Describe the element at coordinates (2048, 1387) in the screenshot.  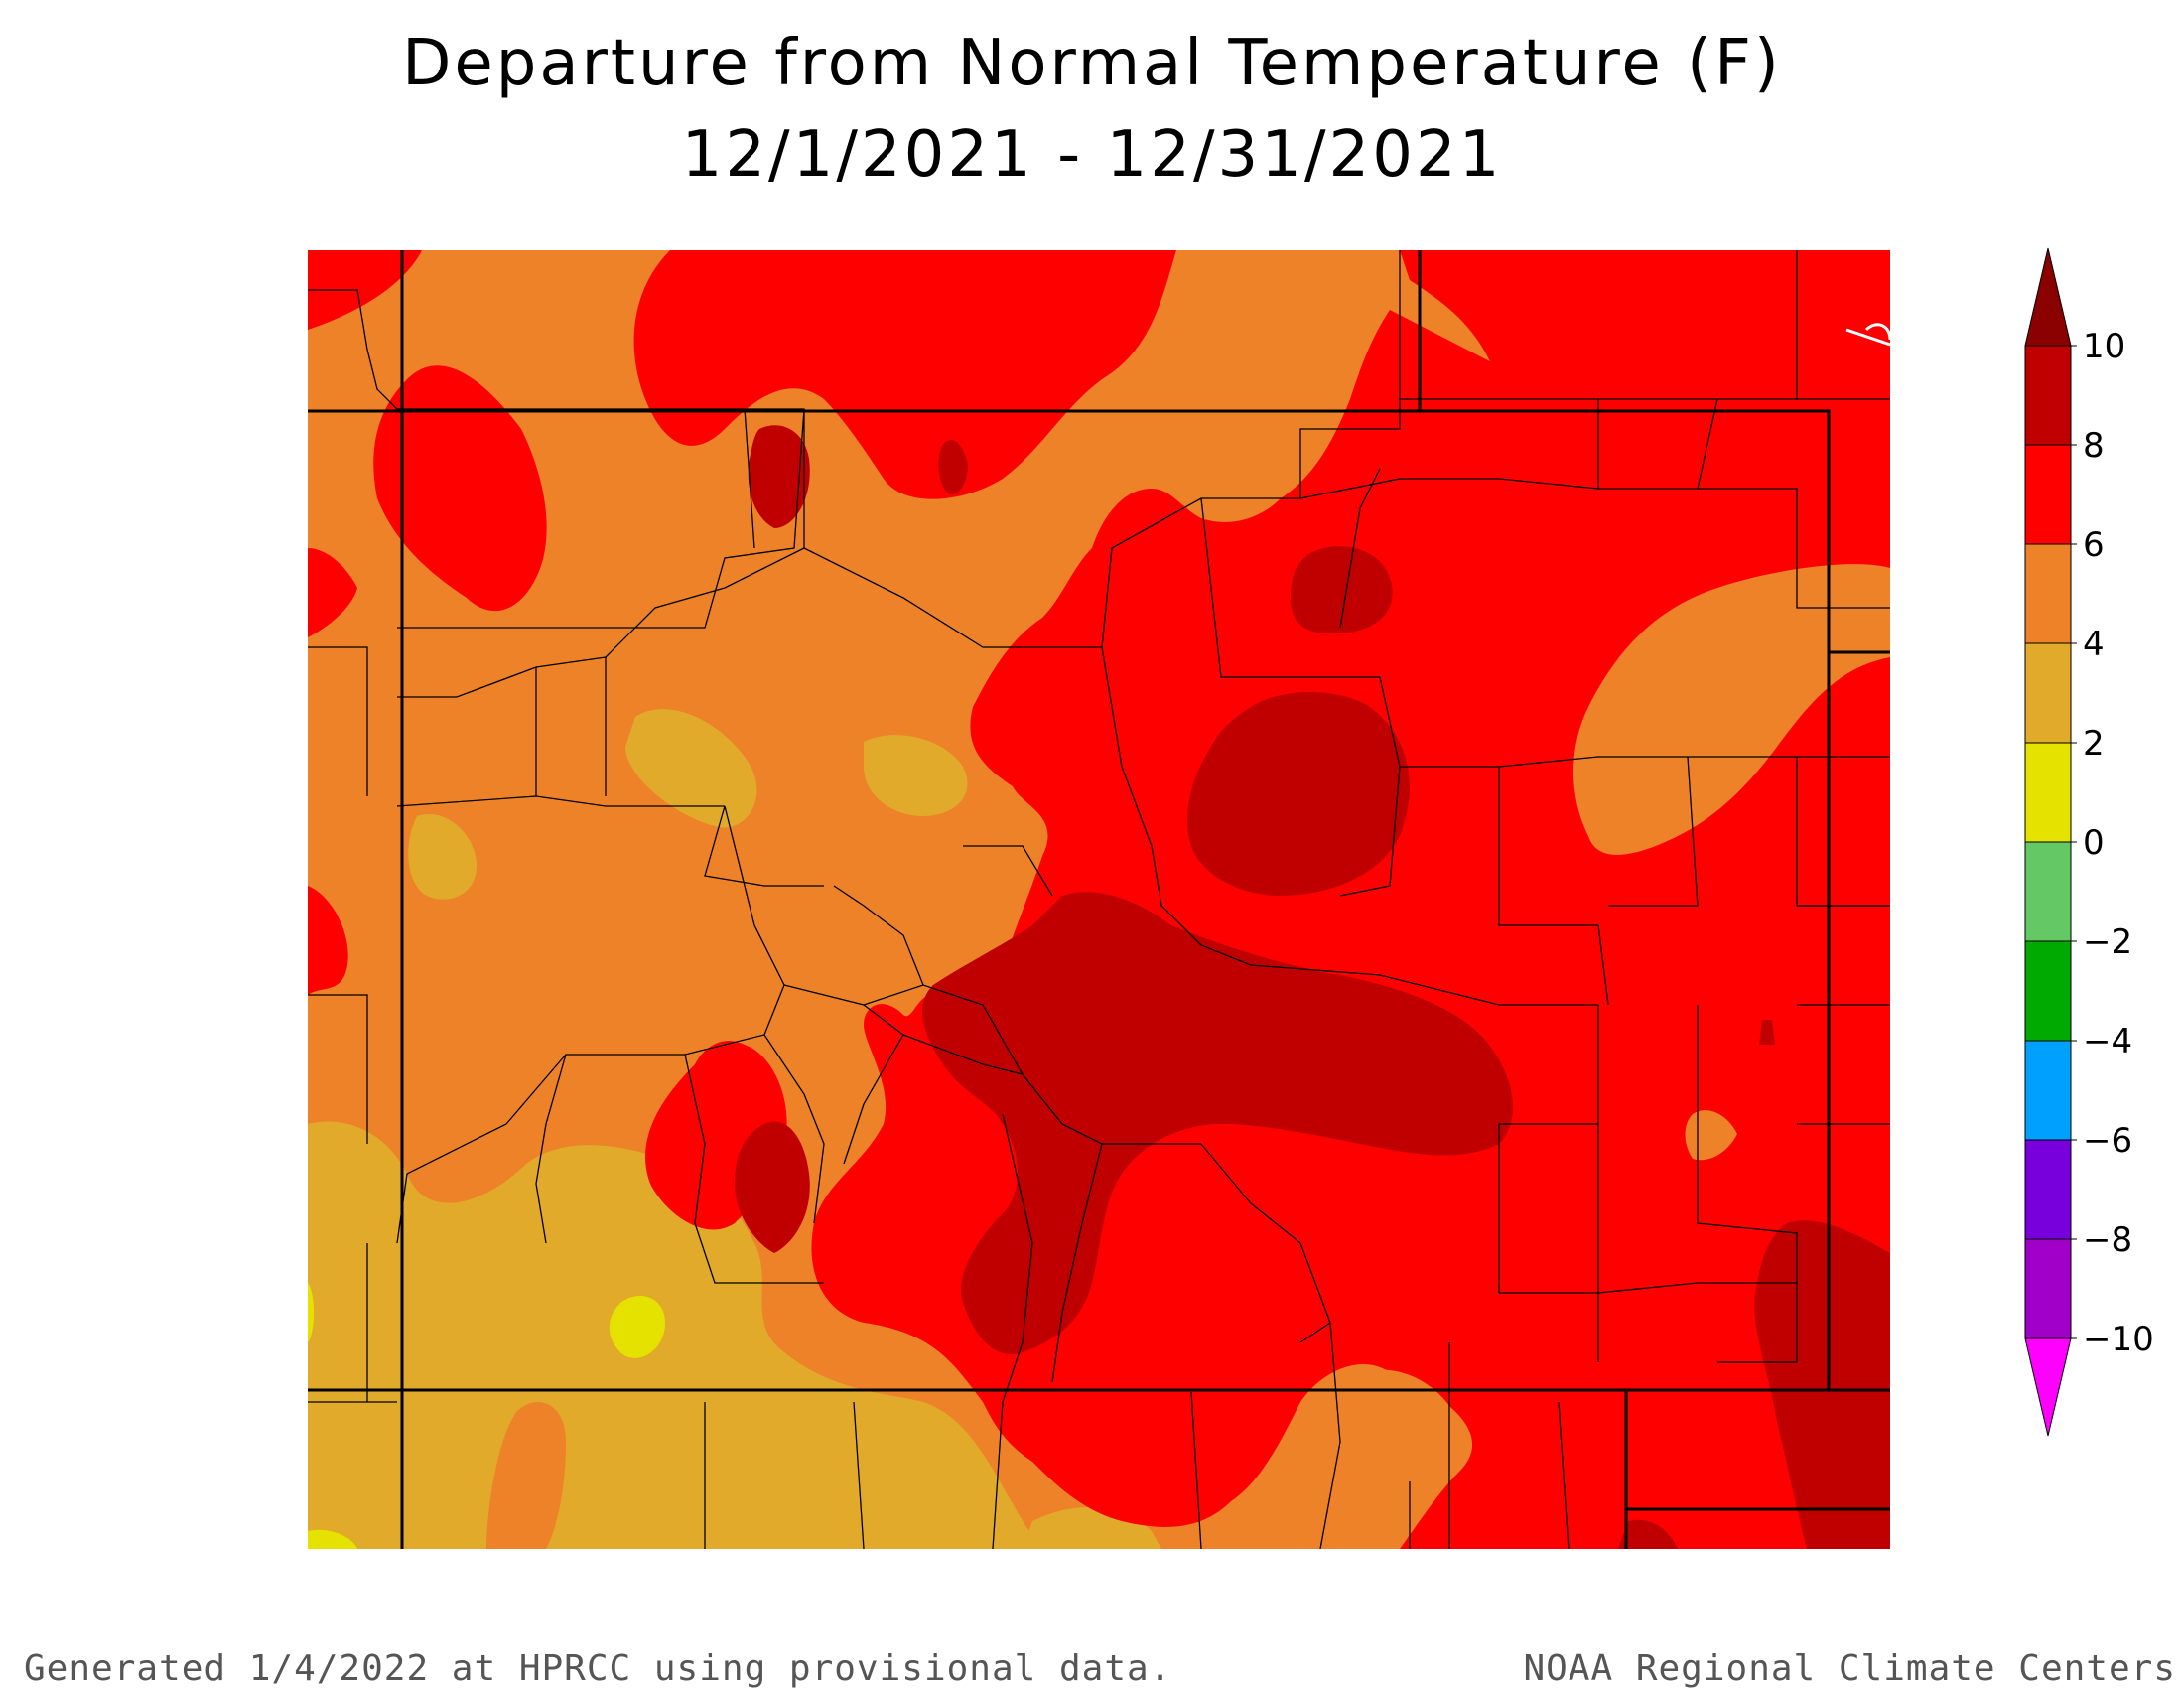
I see `legend-under-arrow` at that location.